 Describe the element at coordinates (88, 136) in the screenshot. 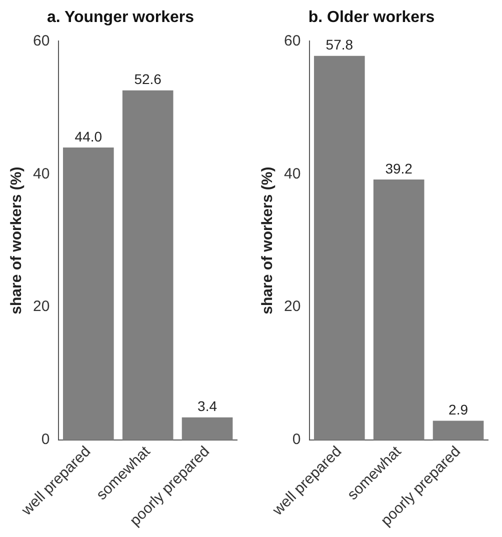

I see `data-label: 44.0` at that location.